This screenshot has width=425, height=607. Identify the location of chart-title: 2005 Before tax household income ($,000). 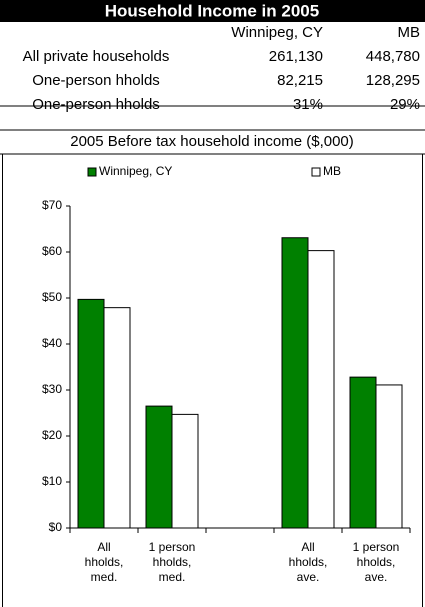
(212, 141).